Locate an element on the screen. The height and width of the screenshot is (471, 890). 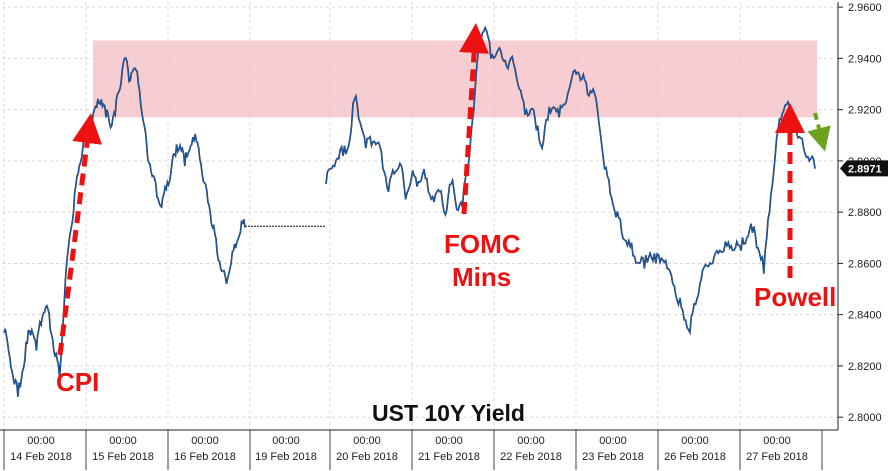
y-tick-label: 2.8600 is located at coordinates (865, 264).